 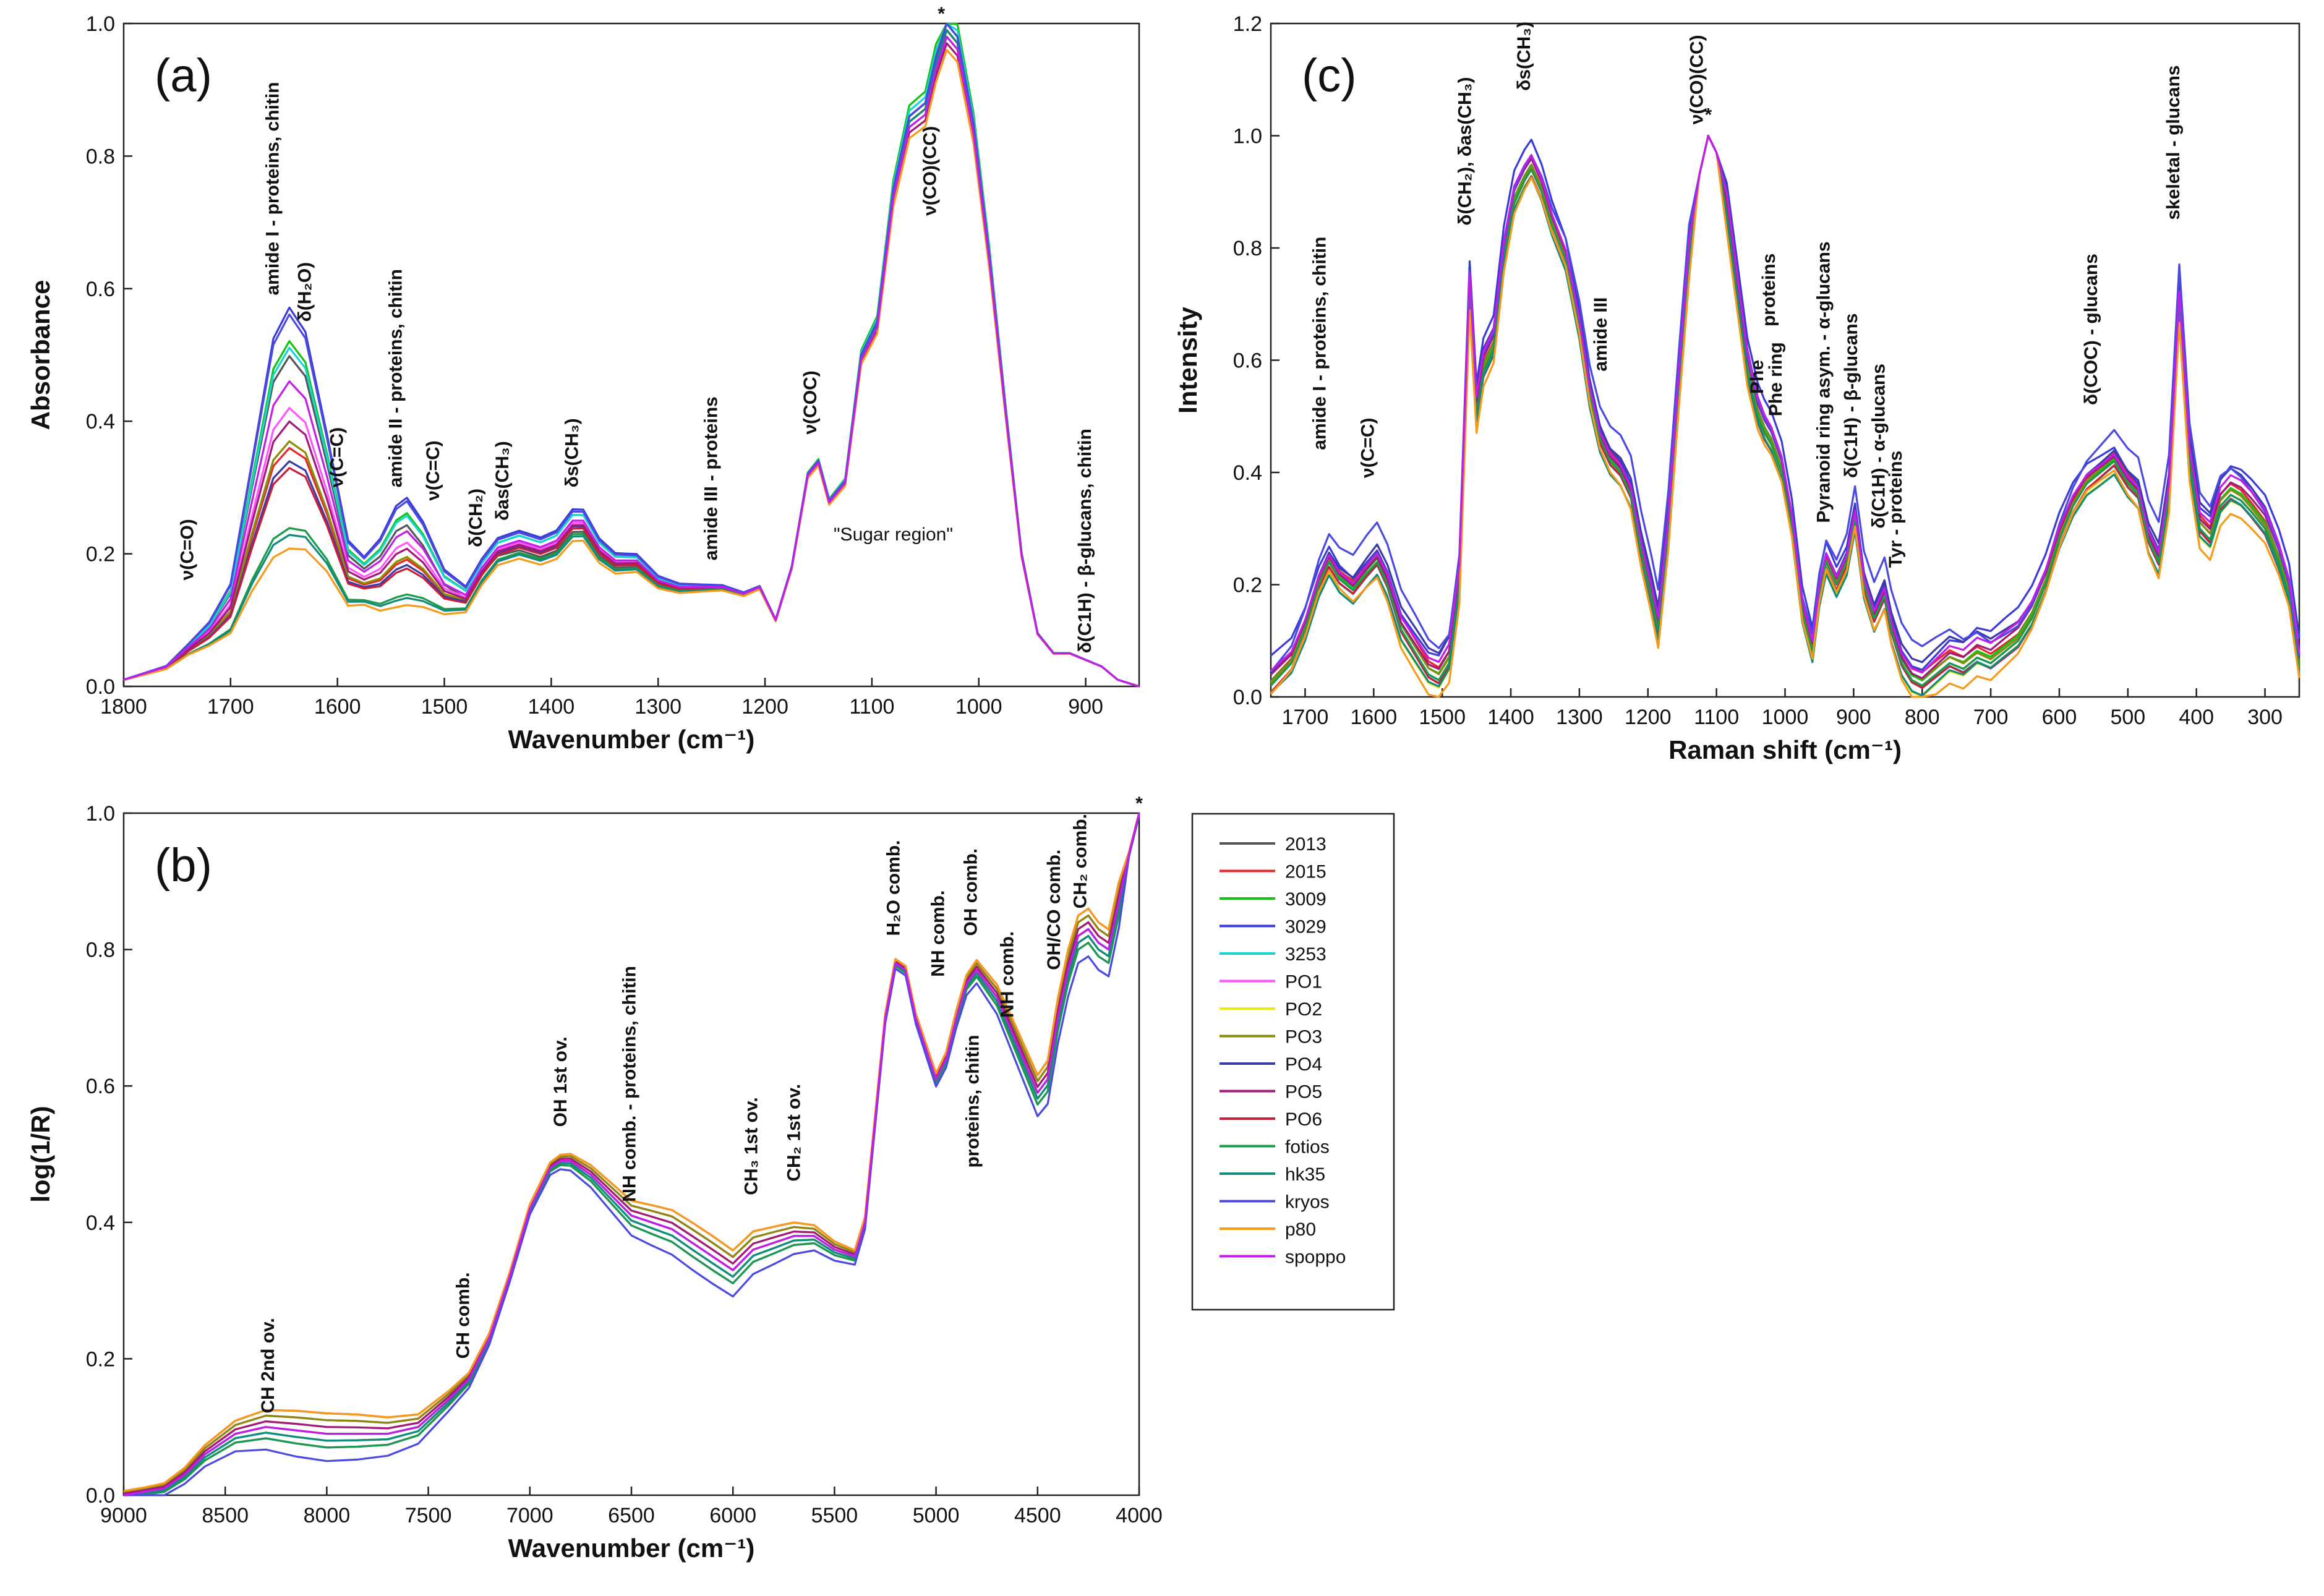 What do you see at coordinates (1922, 717) in the screenshot?
I see `x-tick-label-c: 800` at bounding box center [1922, 717].